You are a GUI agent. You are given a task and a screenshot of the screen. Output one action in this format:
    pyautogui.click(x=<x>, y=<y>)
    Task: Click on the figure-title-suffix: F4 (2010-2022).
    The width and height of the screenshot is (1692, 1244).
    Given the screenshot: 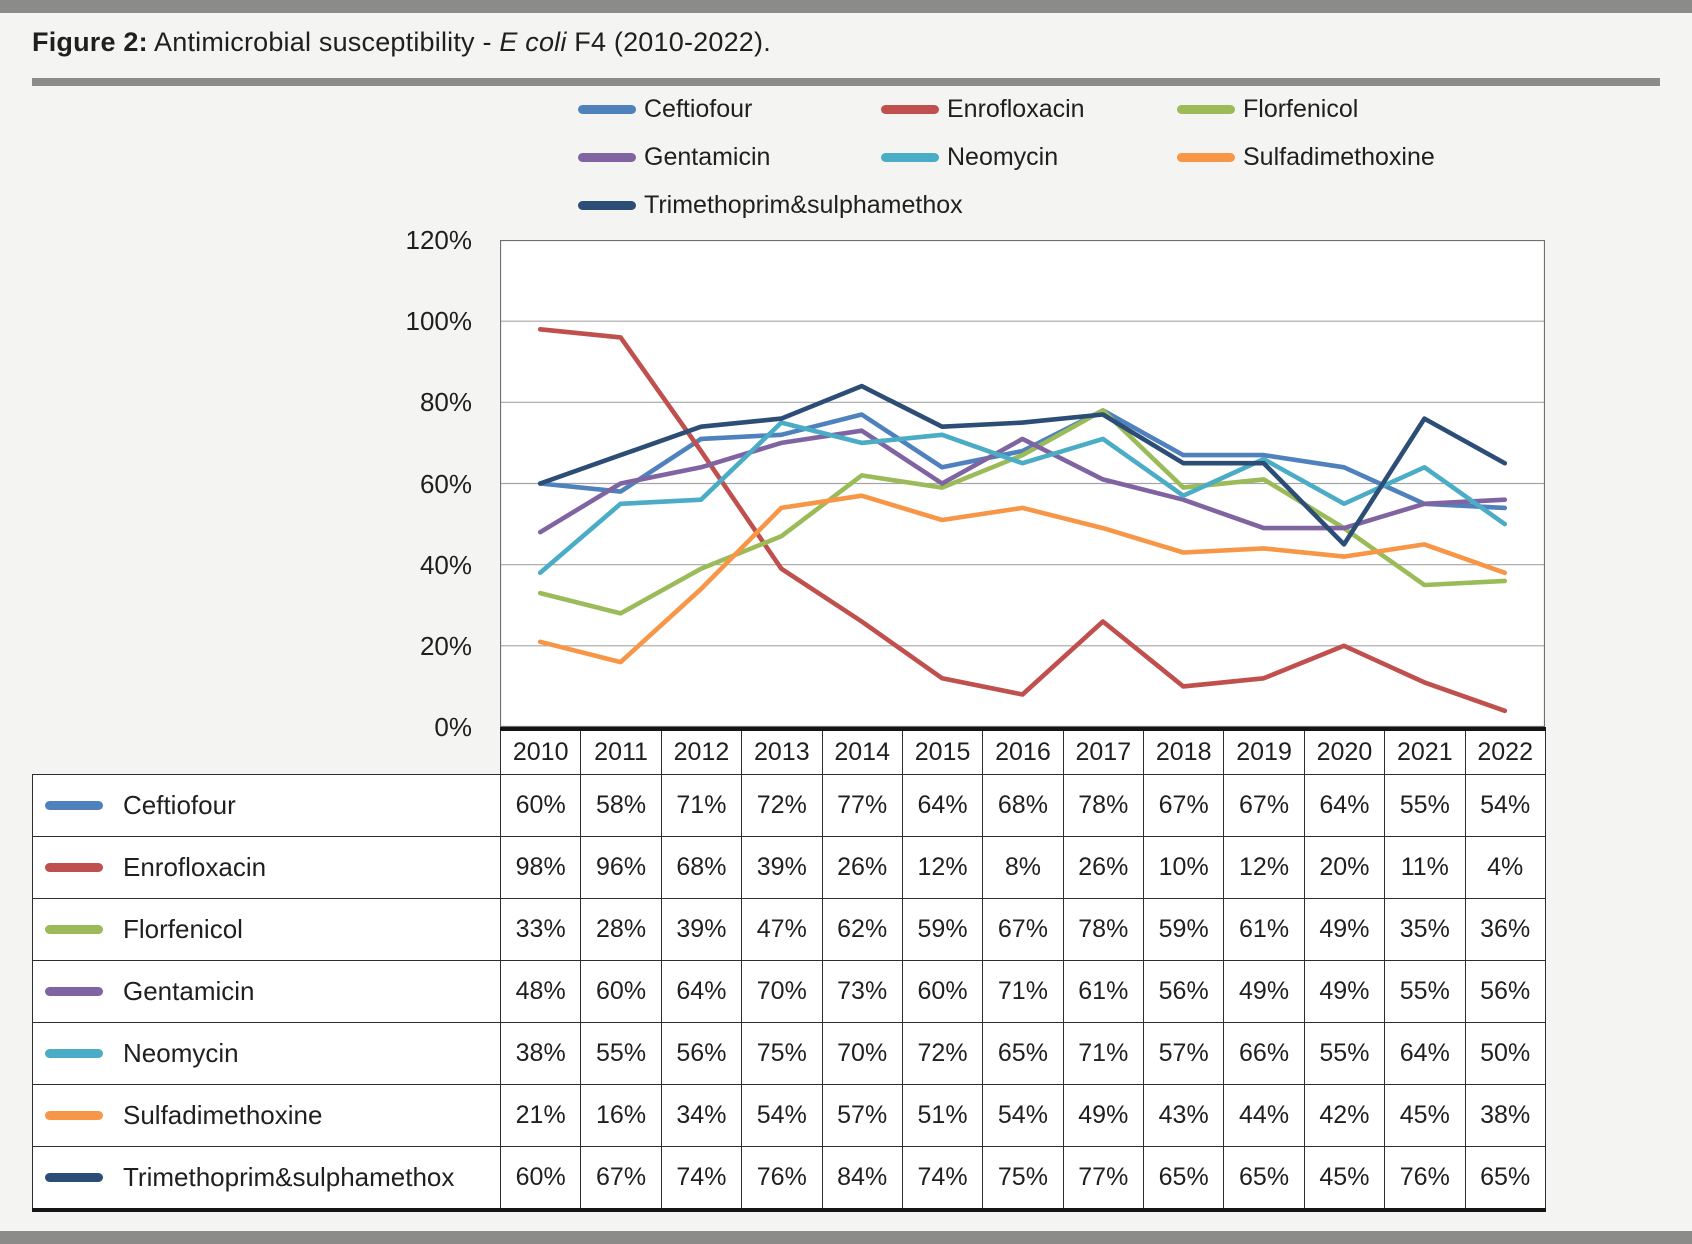 What is the action you would take?
    pyautogui.click(x=668, y=42)
    